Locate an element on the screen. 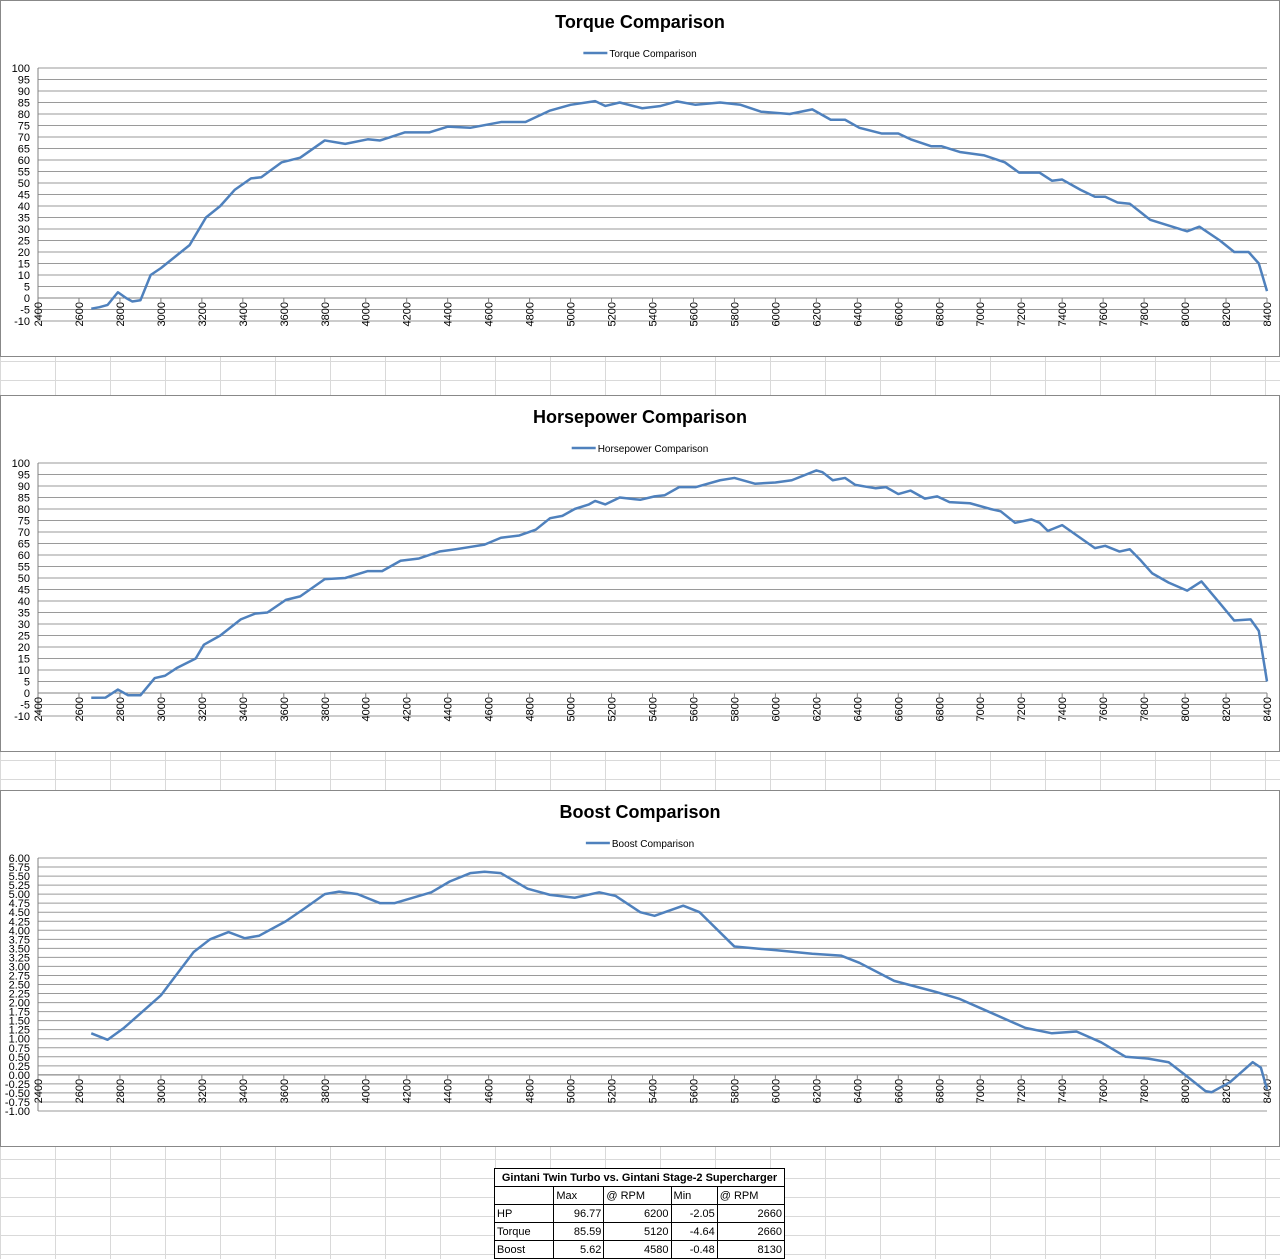  x-tick-label: 5200 is located at coordinates (613, 314).